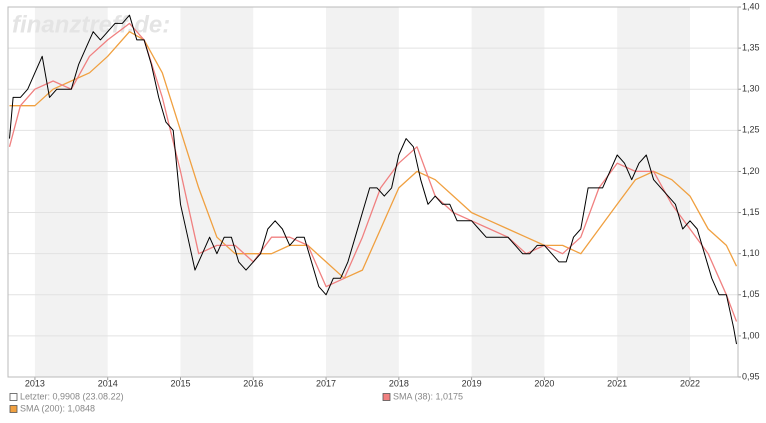 The width and height of the screenshot is (766, 423). What do you see at coordinates (751, 171) in the screenshot?
I see `y-tick-label: 1,20` at bounding box center [751, 171].